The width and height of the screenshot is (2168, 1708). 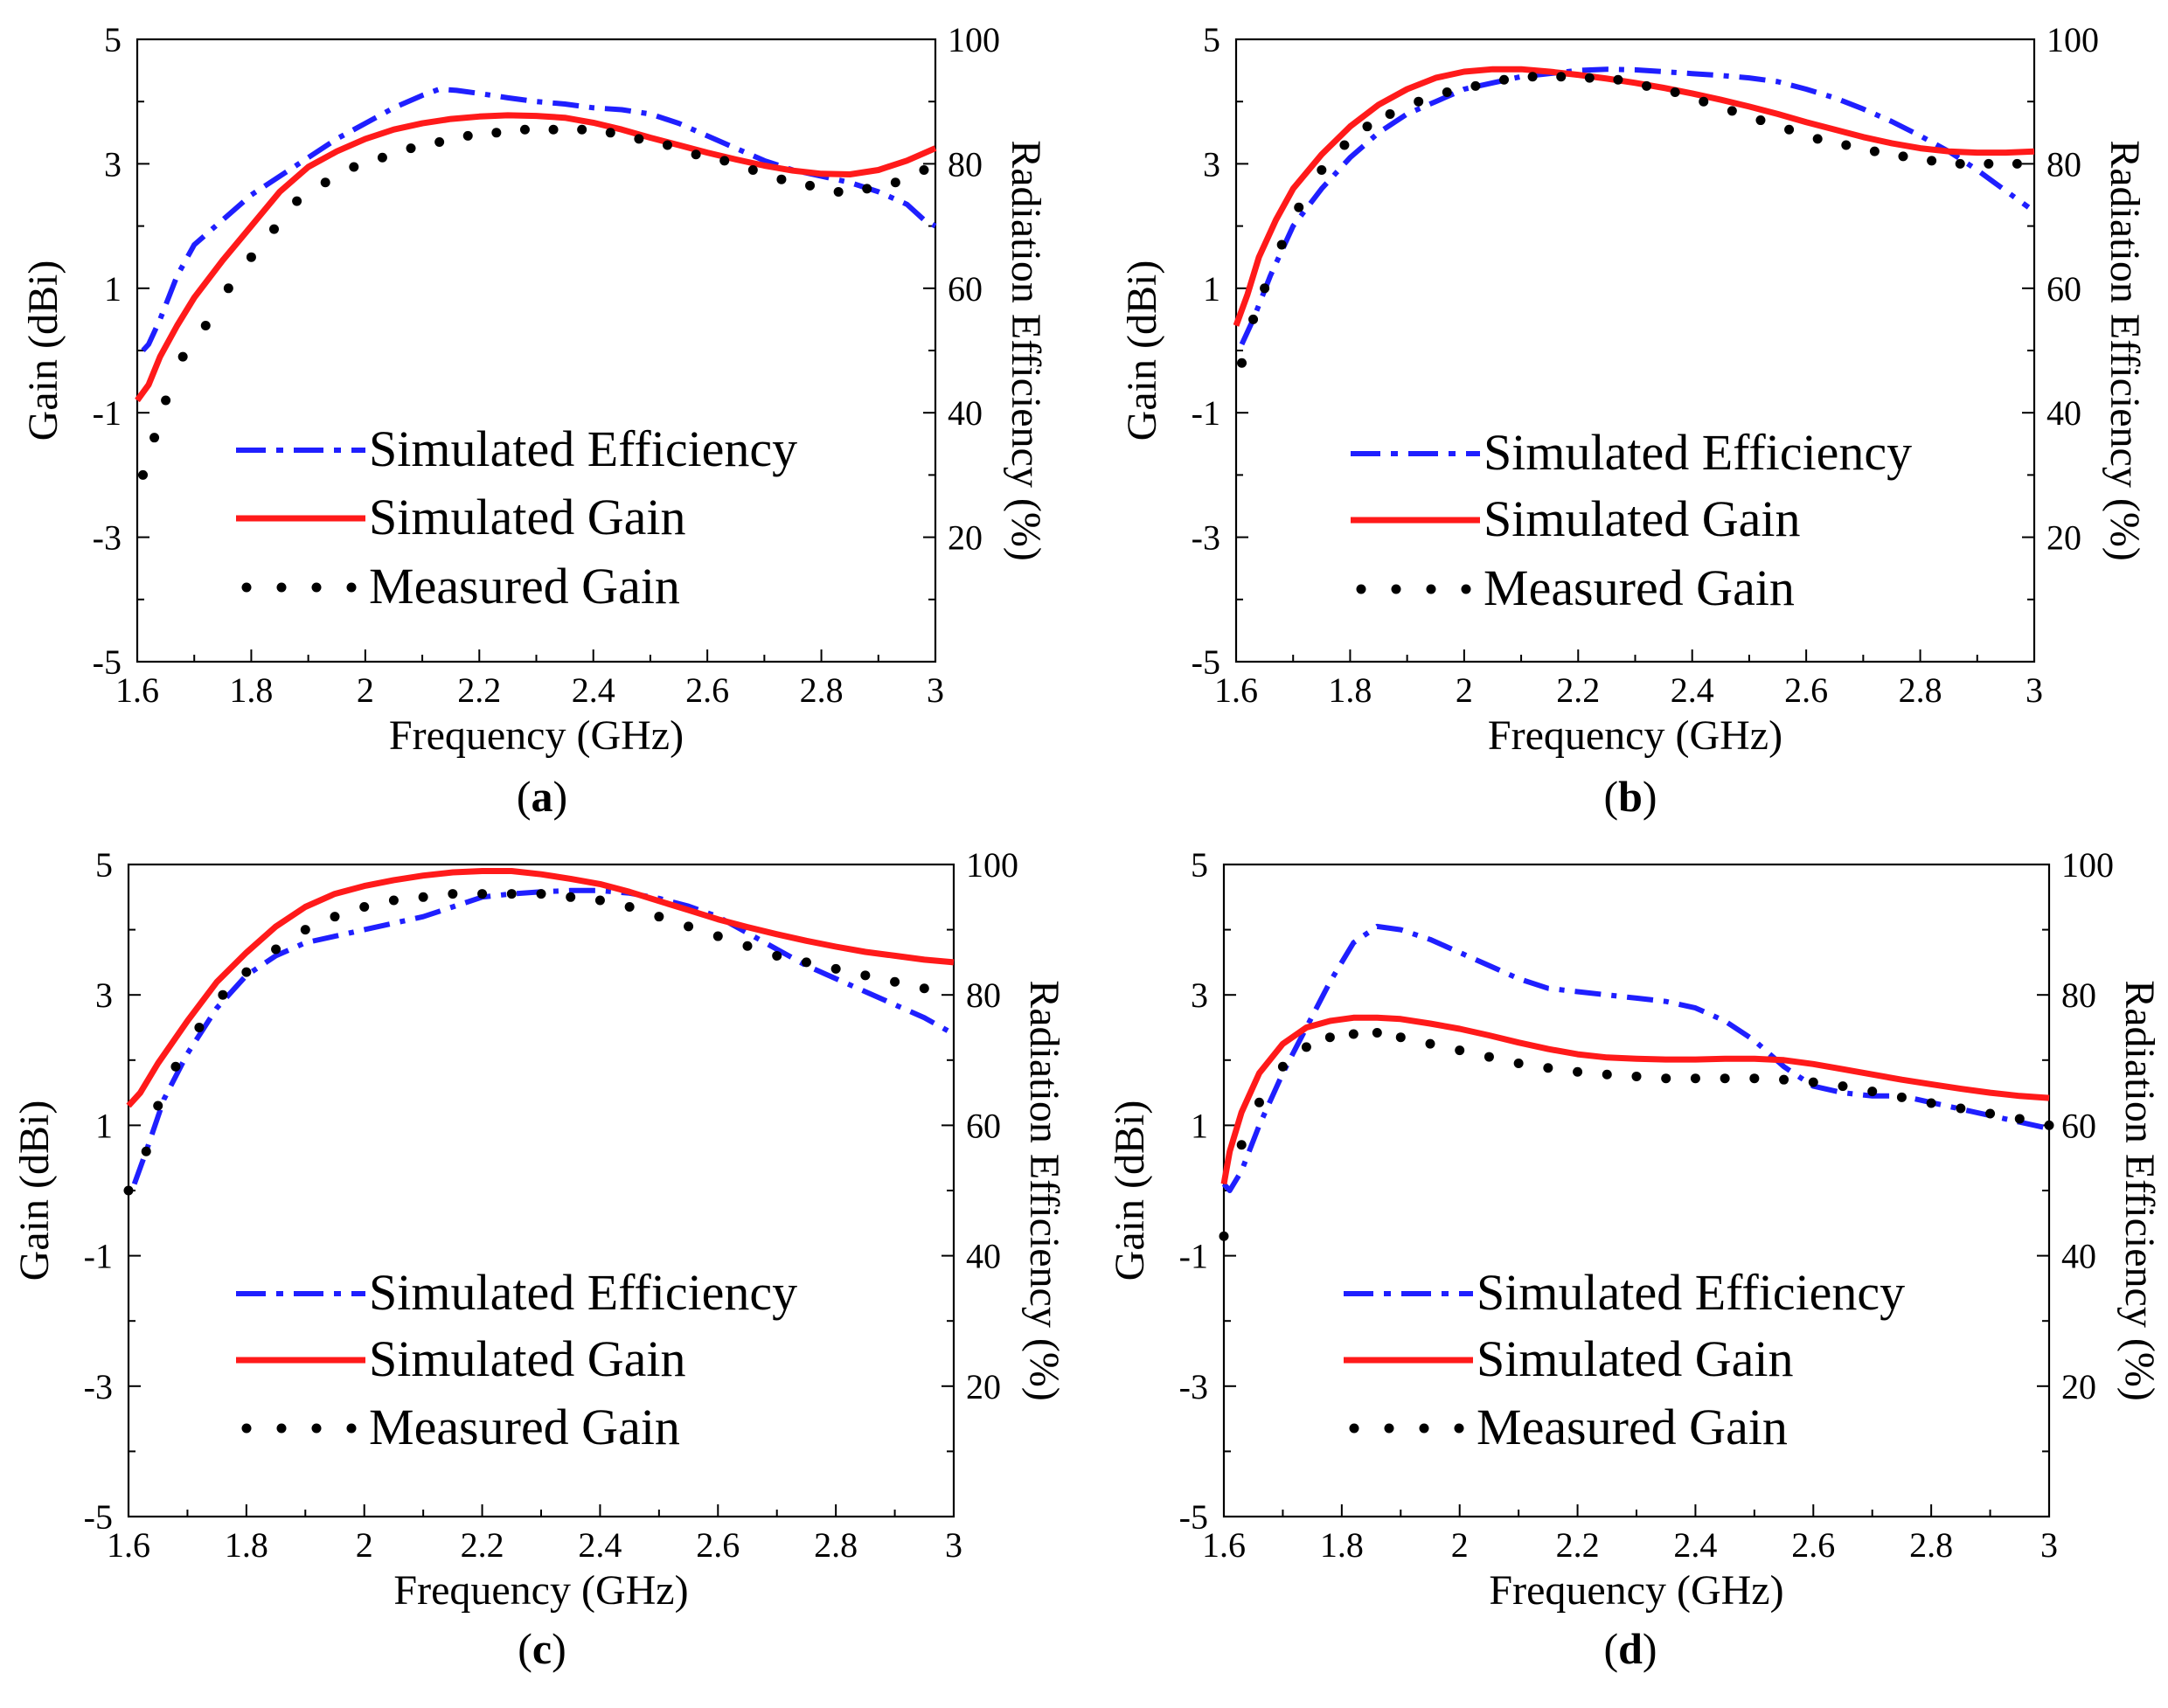 I want to click on x-tick-label: 2.4, so click(x=1692, y=690).